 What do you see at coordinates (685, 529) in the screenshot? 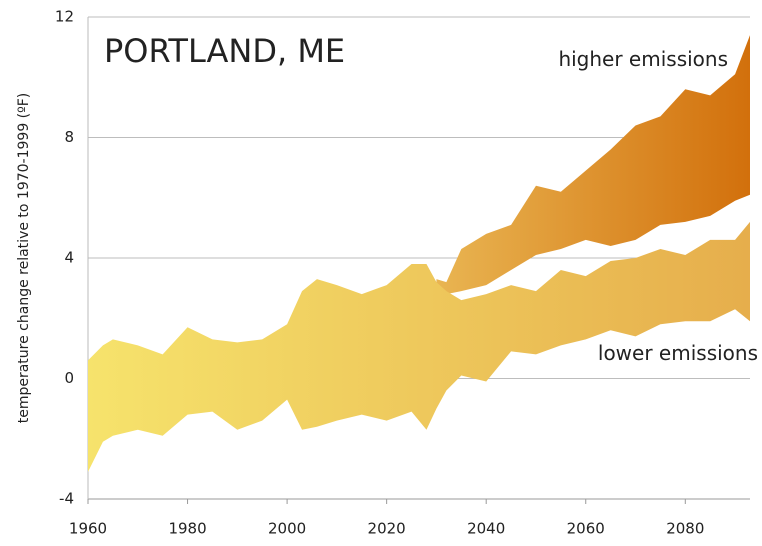
I see `x-tick-label: 2080` at bounding box center [685, 529].